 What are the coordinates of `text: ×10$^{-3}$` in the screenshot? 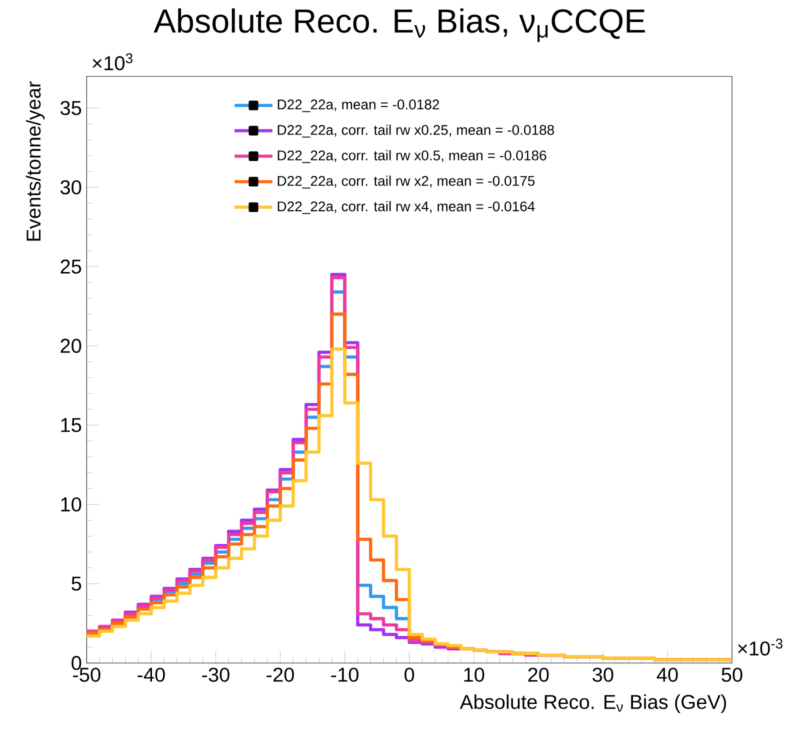 It's located at (760, 647).